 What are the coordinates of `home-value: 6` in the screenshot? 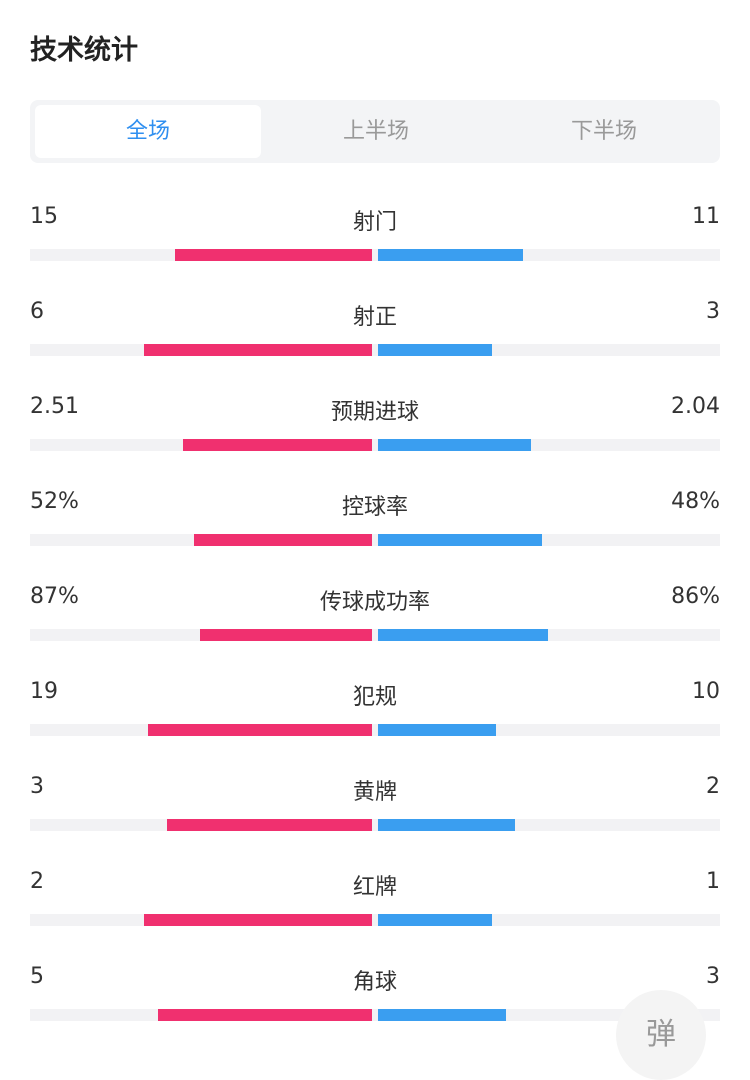 It's located at (37, 311).